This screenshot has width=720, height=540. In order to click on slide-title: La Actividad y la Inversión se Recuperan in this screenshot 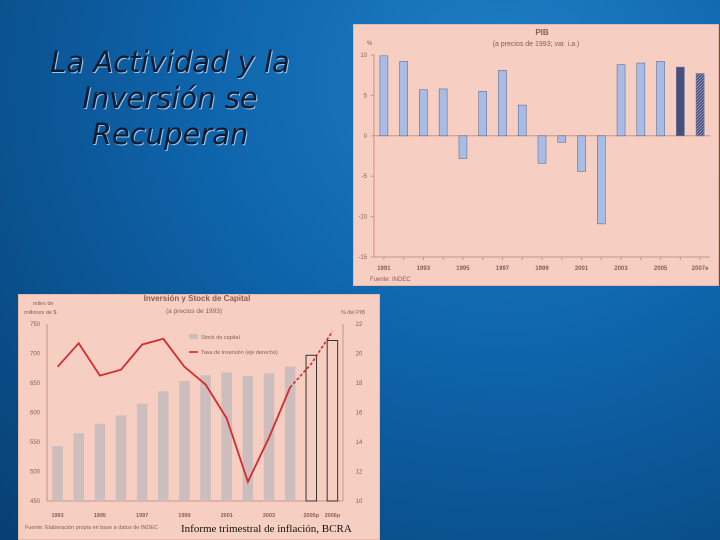, I will do `click(170, 98)`.